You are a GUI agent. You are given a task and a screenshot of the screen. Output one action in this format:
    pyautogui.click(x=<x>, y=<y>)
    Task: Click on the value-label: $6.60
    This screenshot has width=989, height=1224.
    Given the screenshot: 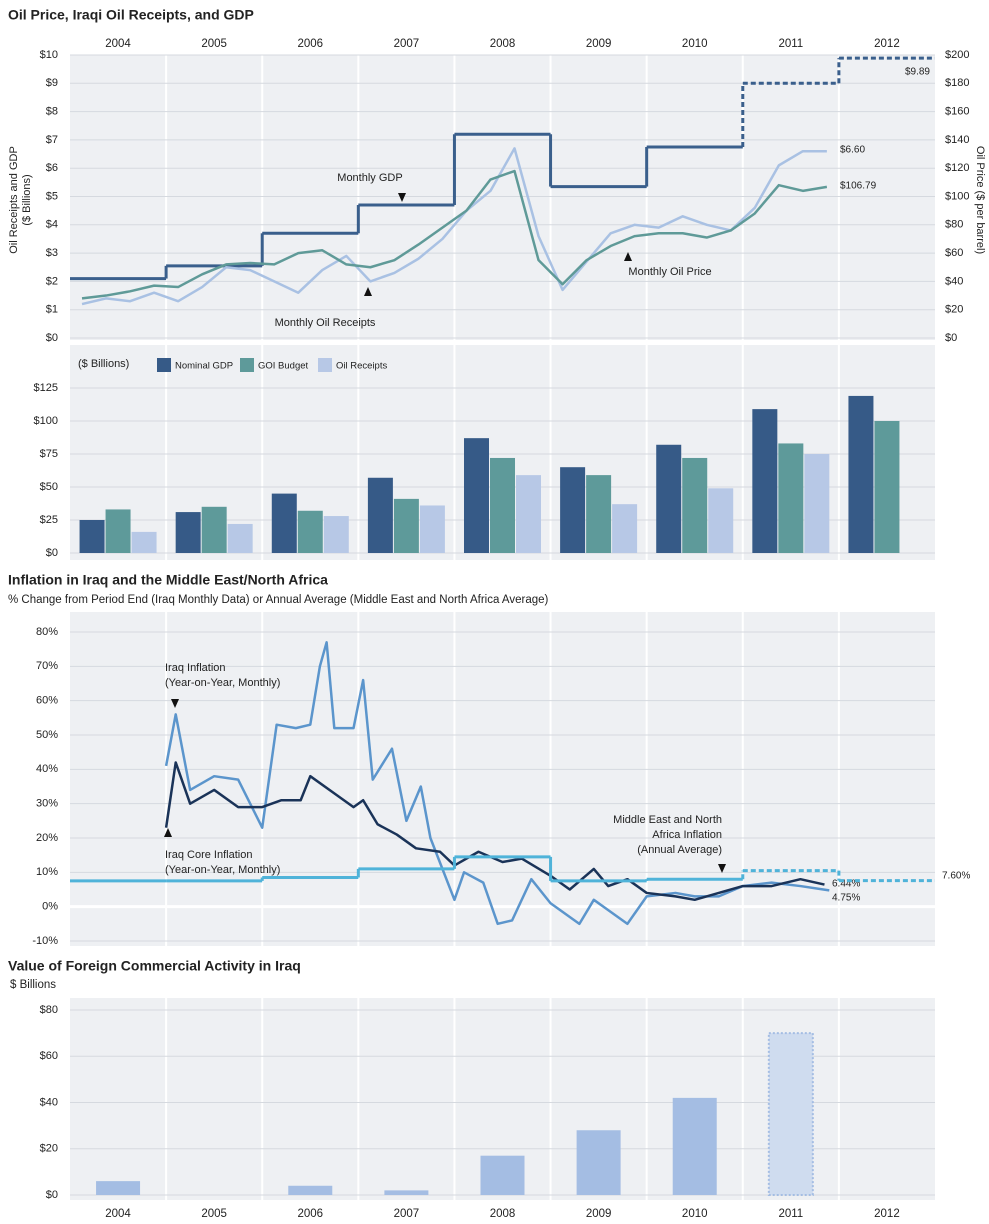 What is the action you would take?
    pyautogui.click(x=852, y=150)
    